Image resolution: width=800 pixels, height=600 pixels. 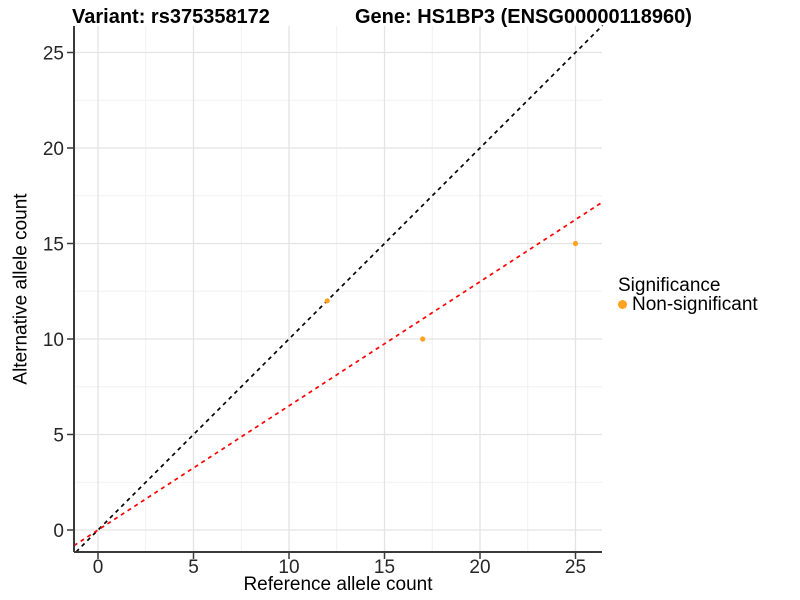 What do you see at coordinates (53, 54) in the screenshot?
I see `y-tick-label: 25` at bounding box center [53, 54].